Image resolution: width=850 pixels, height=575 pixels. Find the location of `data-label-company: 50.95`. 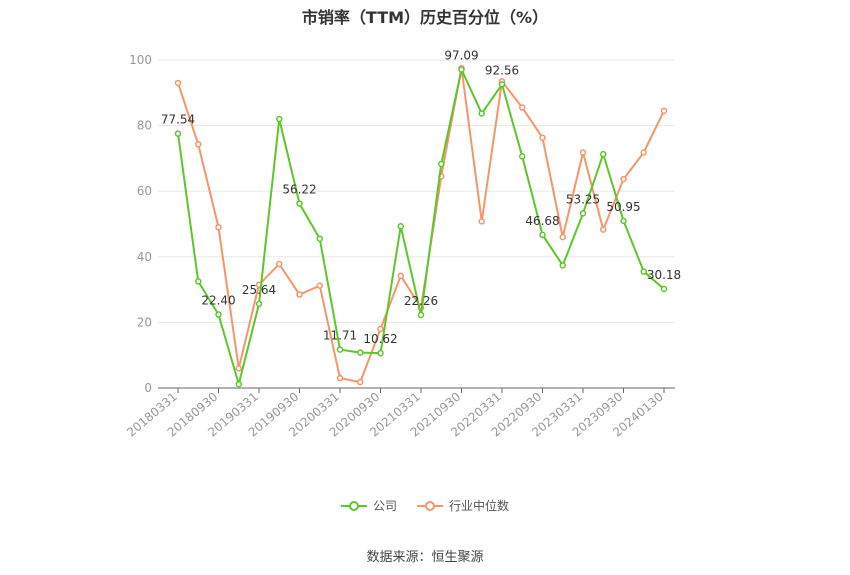

data-label-company: 50.95 is located at coordinates (623, 207).